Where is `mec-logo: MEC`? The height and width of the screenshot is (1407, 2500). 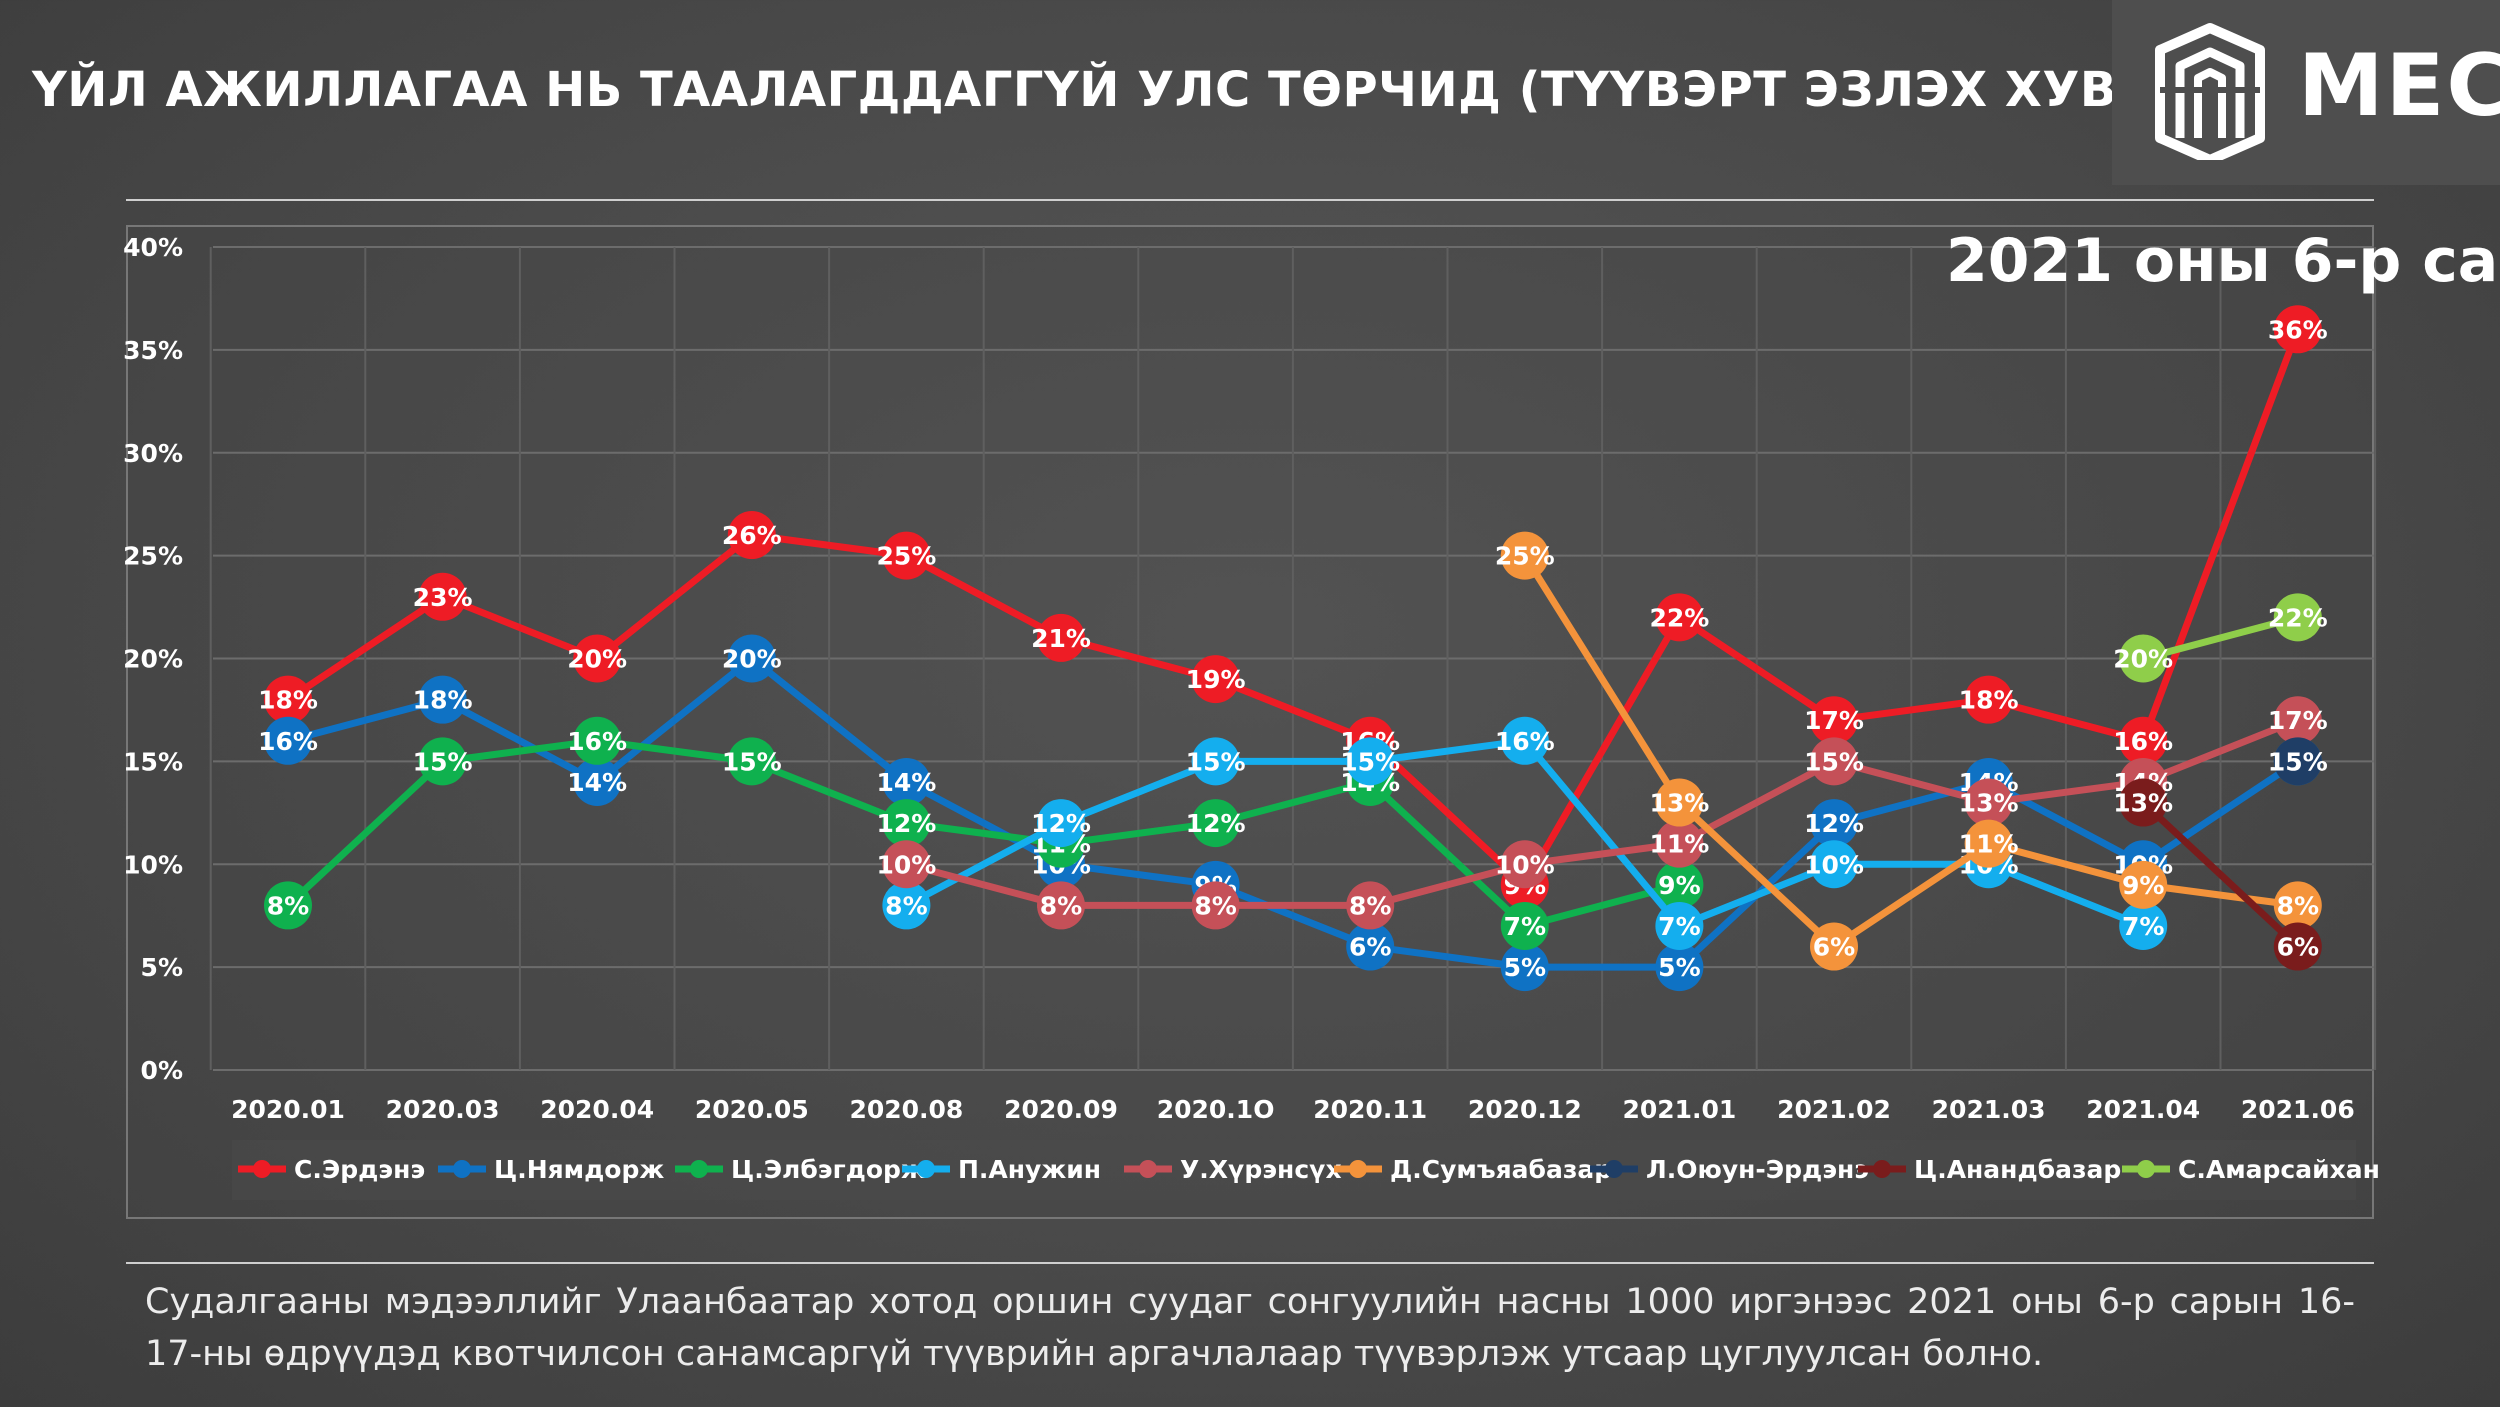 mec-logo: MEC is located at coordinates (2306, 92).